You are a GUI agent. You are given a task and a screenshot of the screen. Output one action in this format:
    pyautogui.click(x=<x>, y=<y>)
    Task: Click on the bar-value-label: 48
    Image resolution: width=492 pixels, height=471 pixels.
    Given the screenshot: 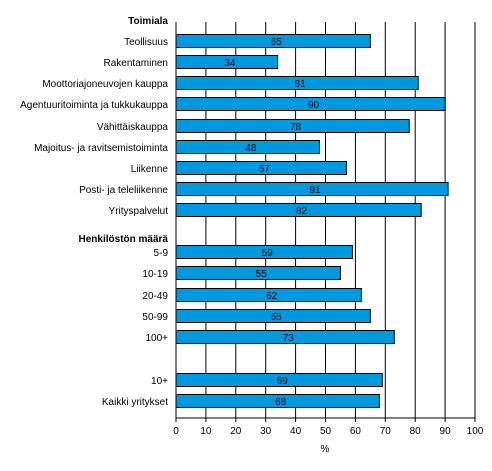 What is the action you would take?
    pyautogui.click(x=251, y=148)
    